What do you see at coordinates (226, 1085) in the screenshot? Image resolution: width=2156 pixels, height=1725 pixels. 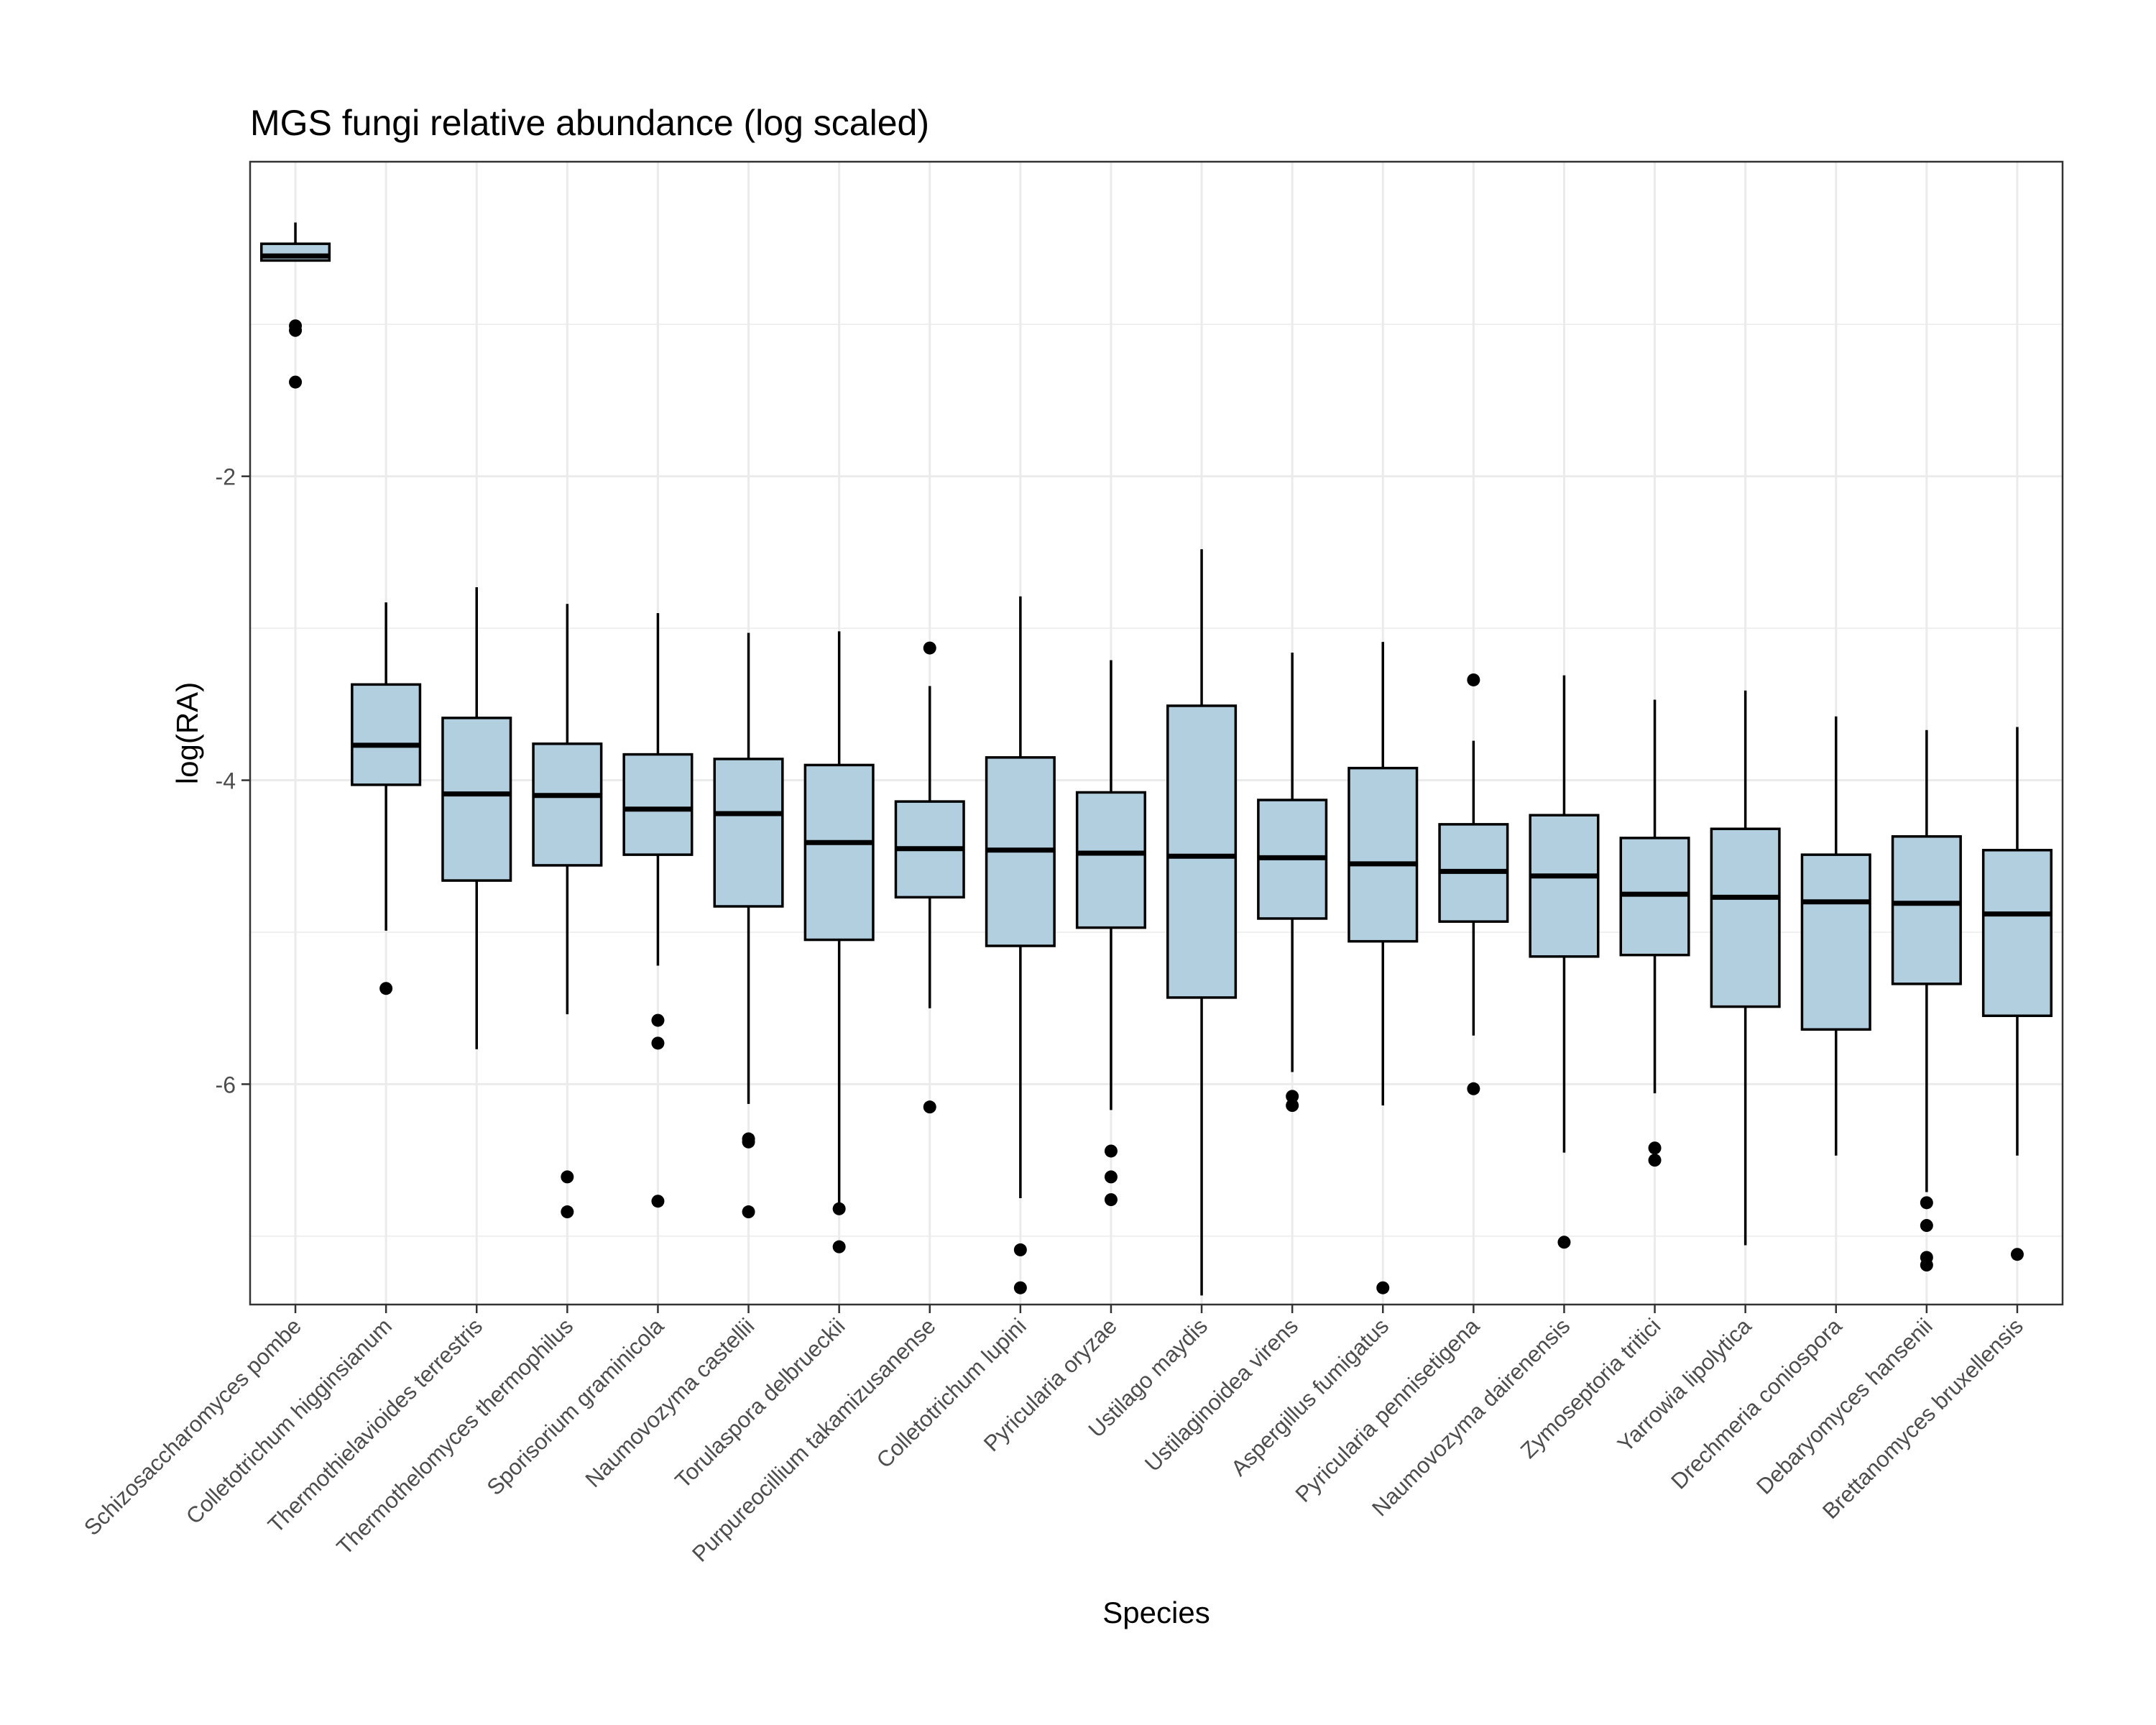 I see `y-tick-label: -6` at bounding box center [226, 1085].